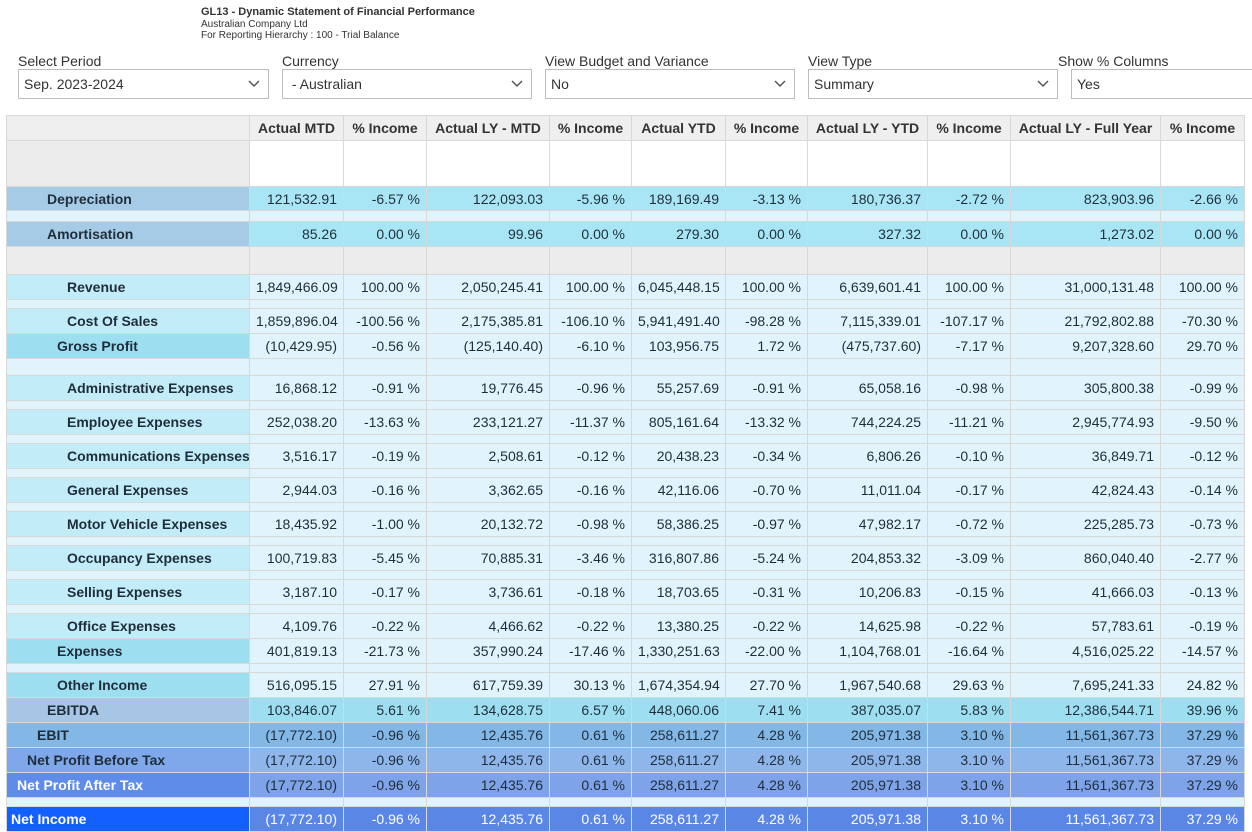 The width and height of the screenshot is (1252, 832). Describe the element at coordinates (1085, 346) in the screenshot. I see `amount-cell: 9,207,328.60` at that location.